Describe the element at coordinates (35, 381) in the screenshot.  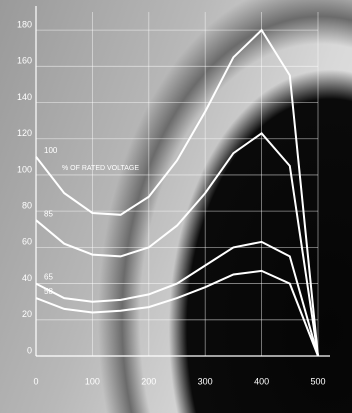
I see `x-tick-label: 0` at that location.